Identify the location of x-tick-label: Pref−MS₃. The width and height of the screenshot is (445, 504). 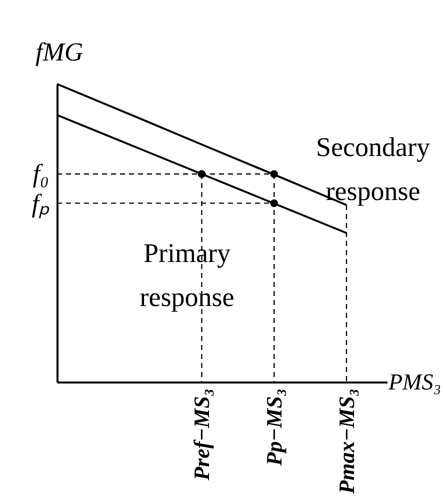
(201, 435).